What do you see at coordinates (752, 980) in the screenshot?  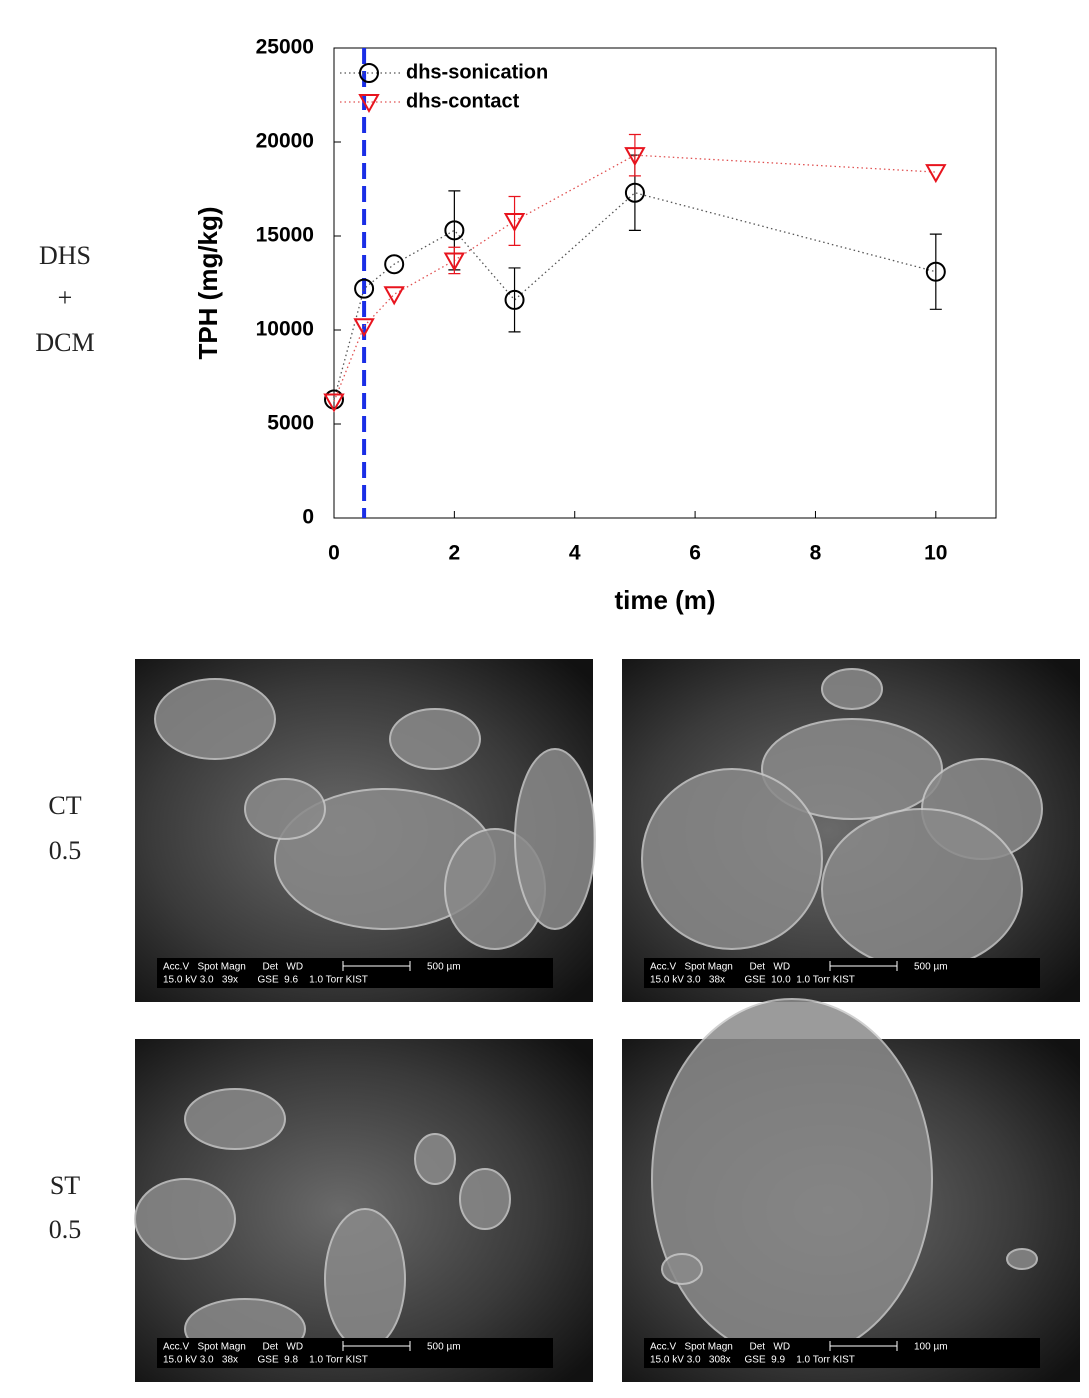 I see `sem-info: 15.0 kV 3.0 38x GSE 10.0 1.0 Torr KIST` at bounding box center [752, 980].